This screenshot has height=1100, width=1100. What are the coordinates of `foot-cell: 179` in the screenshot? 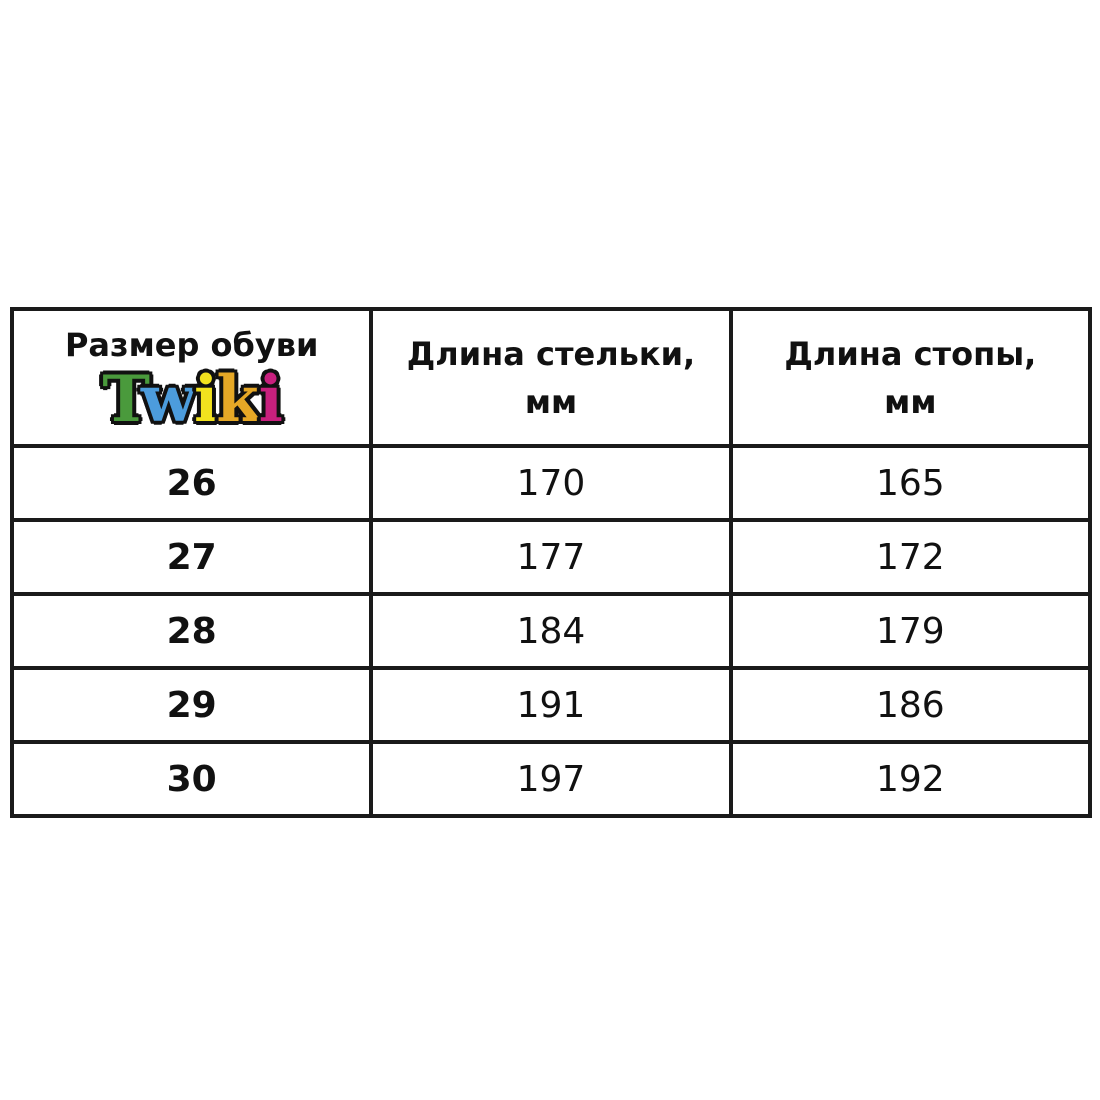 It's located at (910, 631).